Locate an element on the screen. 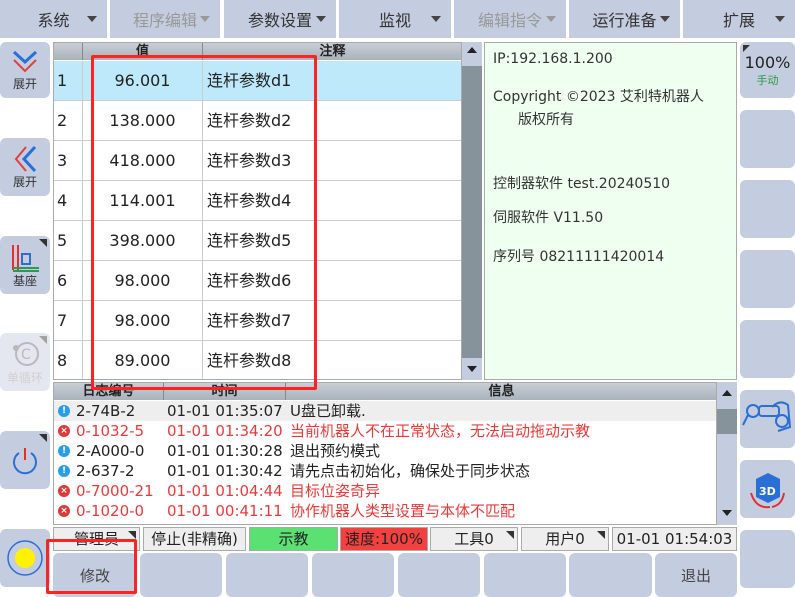 This screenshot has width=795, height=597. log-scrollbar is located at coordinates (727, 453).